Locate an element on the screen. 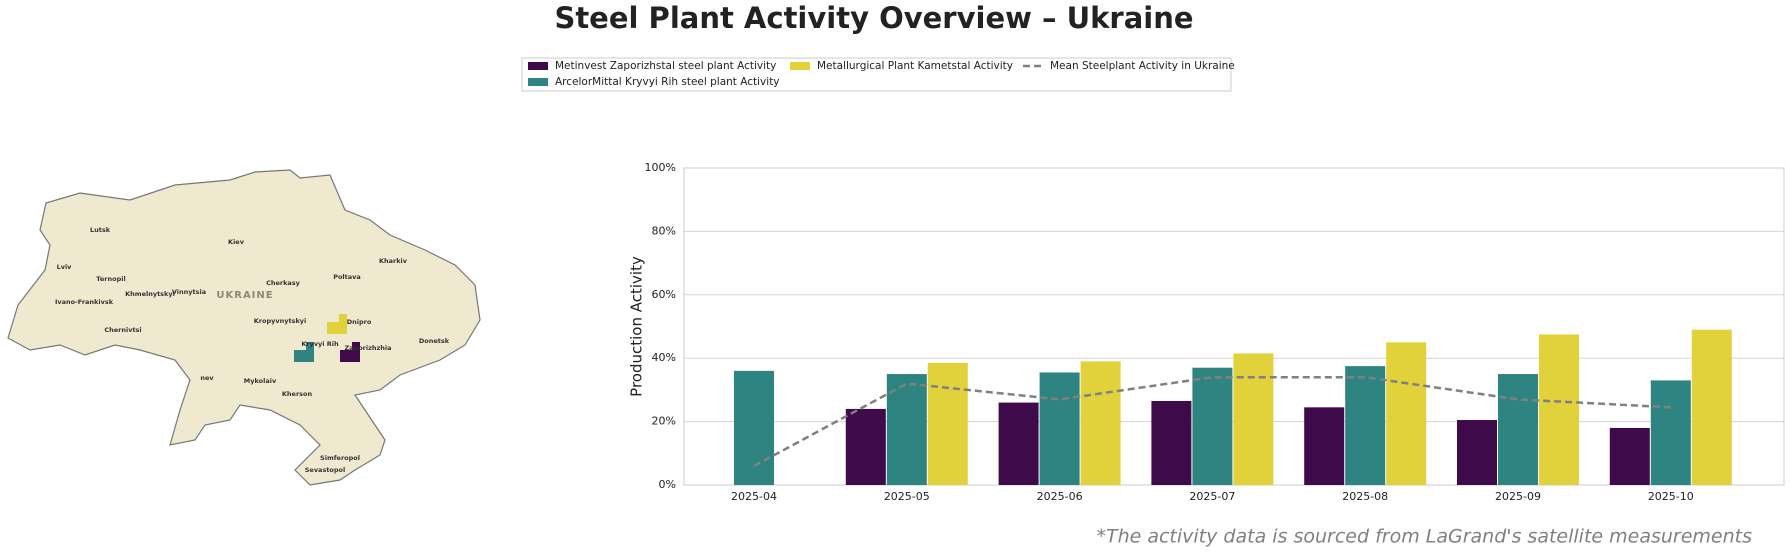 This screenshot has height=558, width=1790. map-label: Cherkasy is located at coordinates (283, 283).